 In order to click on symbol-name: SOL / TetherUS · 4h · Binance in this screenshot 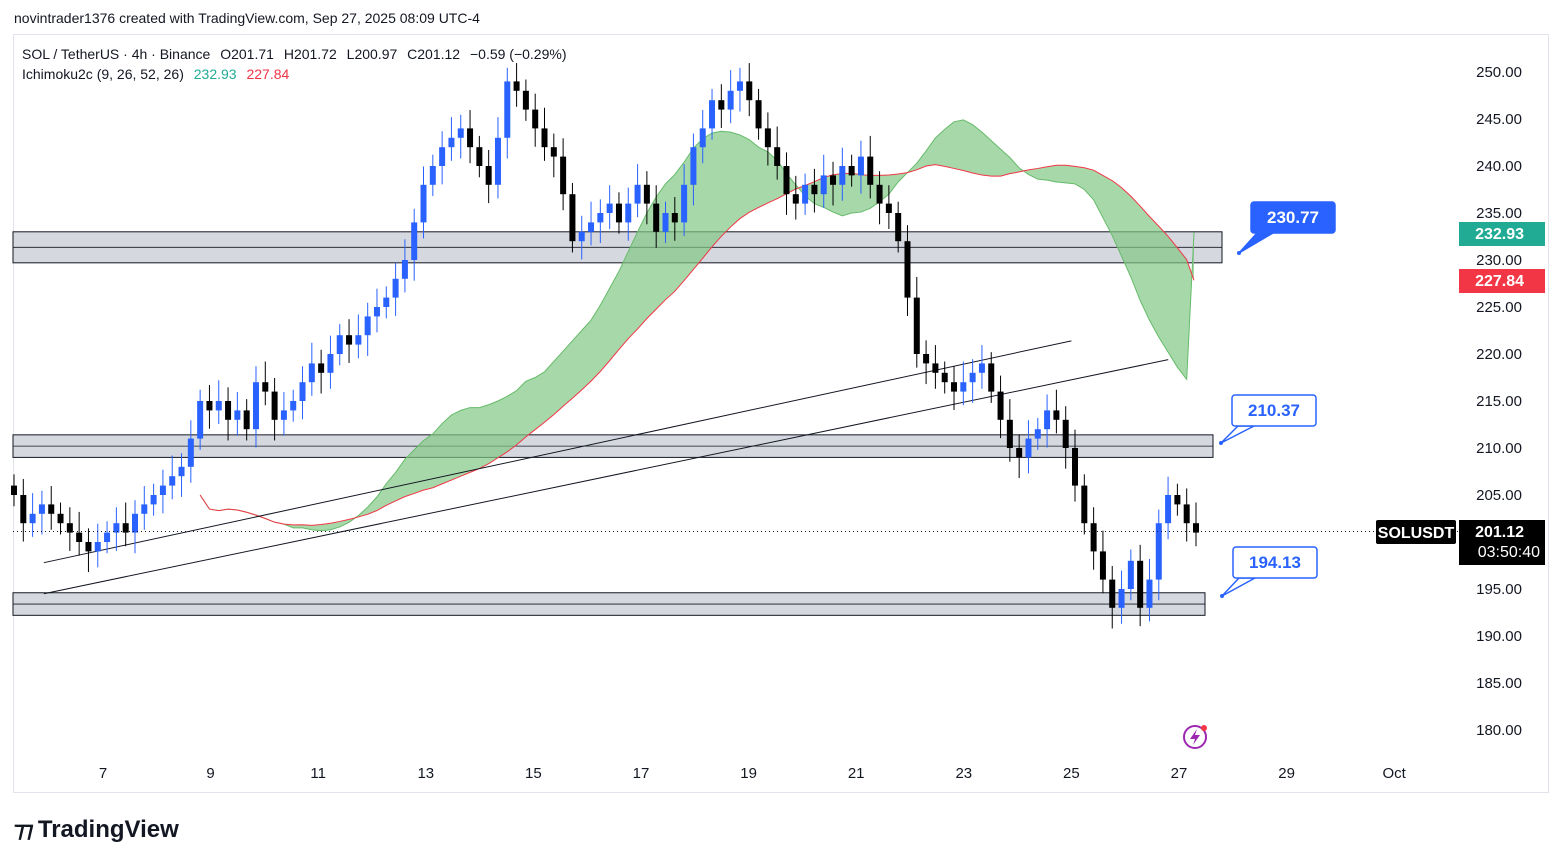, I will do `click(116, 54)`.